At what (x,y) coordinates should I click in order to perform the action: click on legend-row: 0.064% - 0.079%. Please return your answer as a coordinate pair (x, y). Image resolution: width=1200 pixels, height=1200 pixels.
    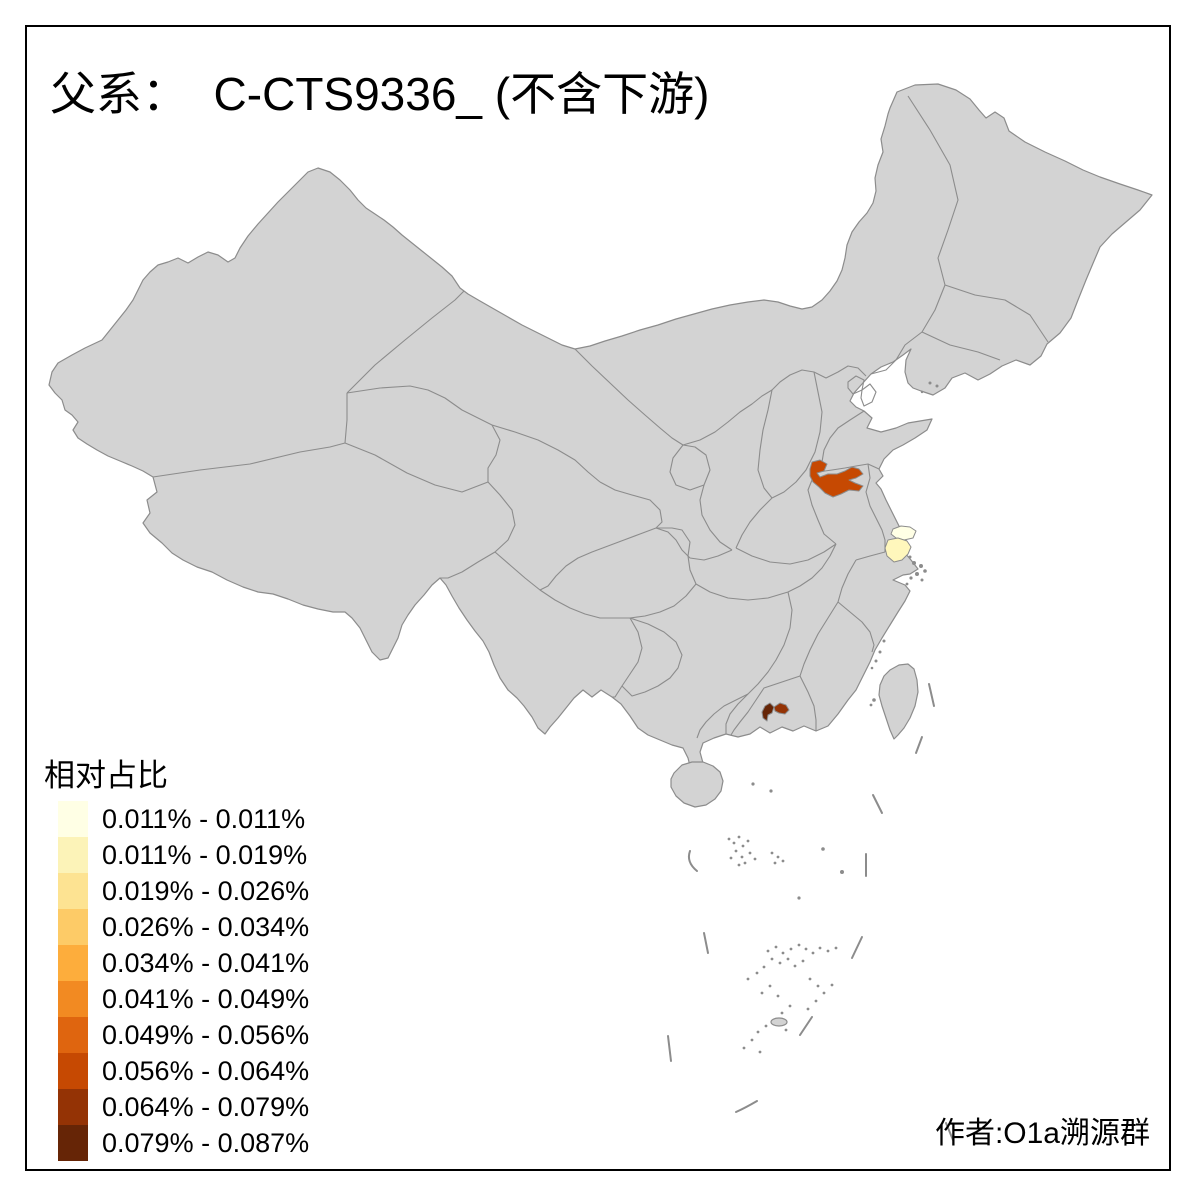
    Looking at the image, I should click on (183, 1107).